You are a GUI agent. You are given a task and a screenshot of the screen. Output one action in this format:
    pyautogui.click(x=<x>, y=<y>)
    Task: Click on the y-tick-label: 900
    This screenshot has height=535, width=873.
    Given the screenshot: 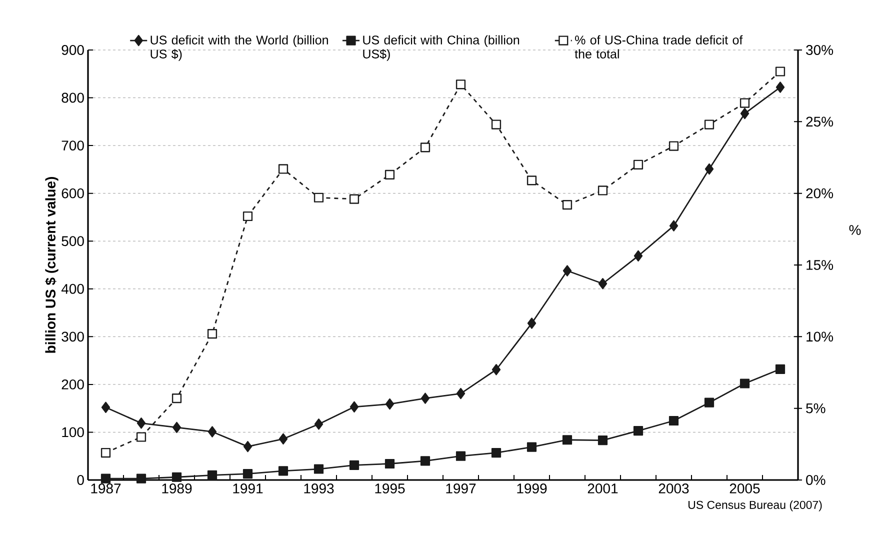 What is the action you would take?
    pyautogui.click(x=73, y=50)
    